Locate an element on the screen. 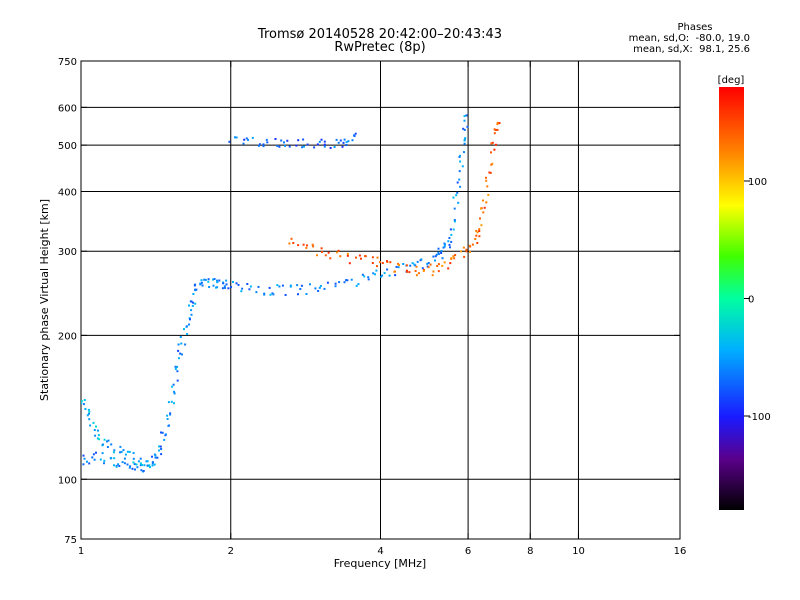  colorbar-tick-label: -100 is located at coordinates (759, 417).